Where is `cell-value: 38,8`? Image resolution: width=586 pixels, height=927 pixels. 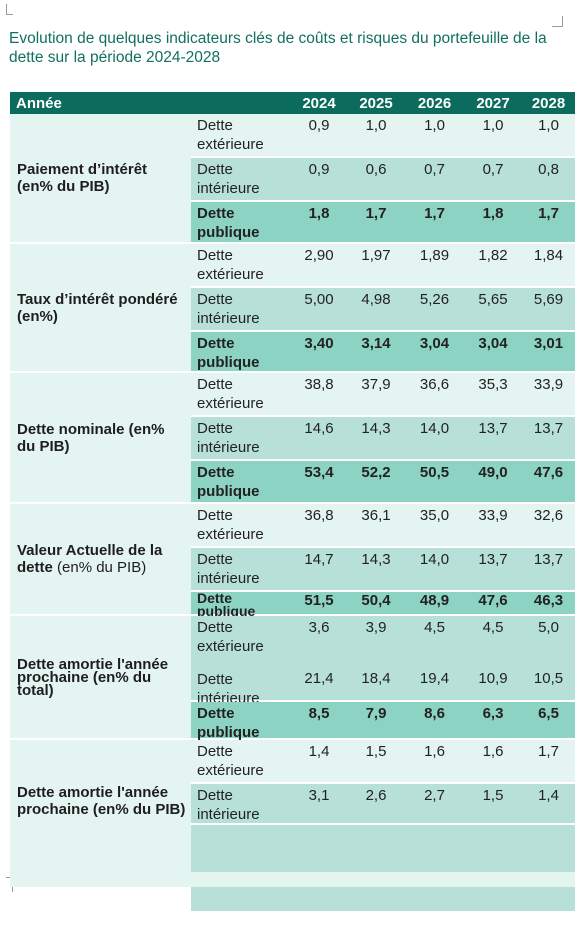 cell-value: 38,8 is located at coordinates (319, 395).